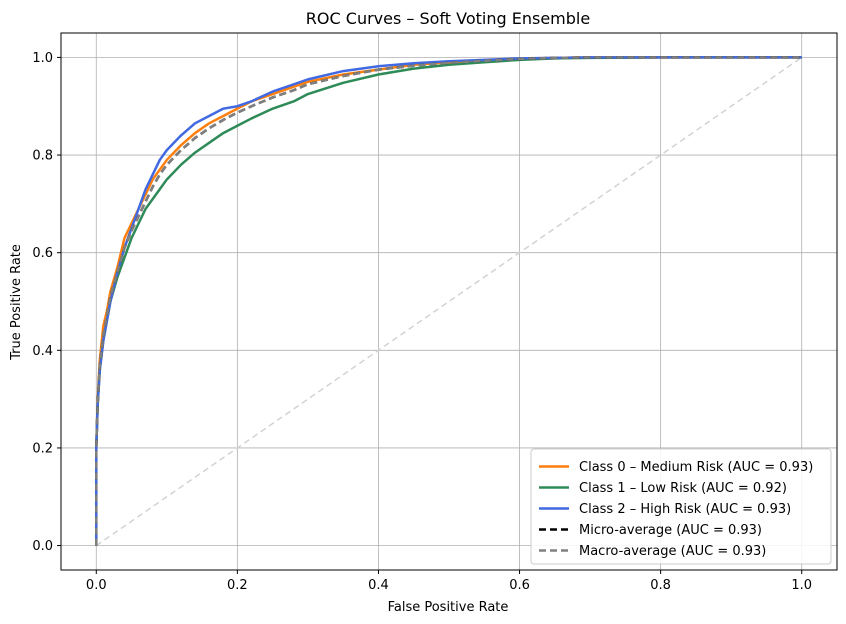 This screenshot has width=846, height=624. I want to click on y-tick-label: 0.2, so click(42, 448).